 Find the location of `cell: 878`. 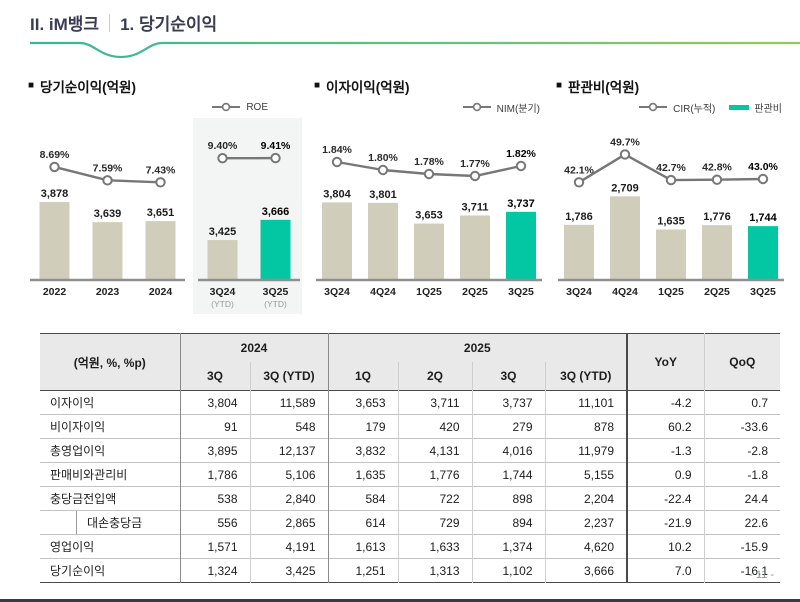

cell: 878 is located at coordinates (586, 426).